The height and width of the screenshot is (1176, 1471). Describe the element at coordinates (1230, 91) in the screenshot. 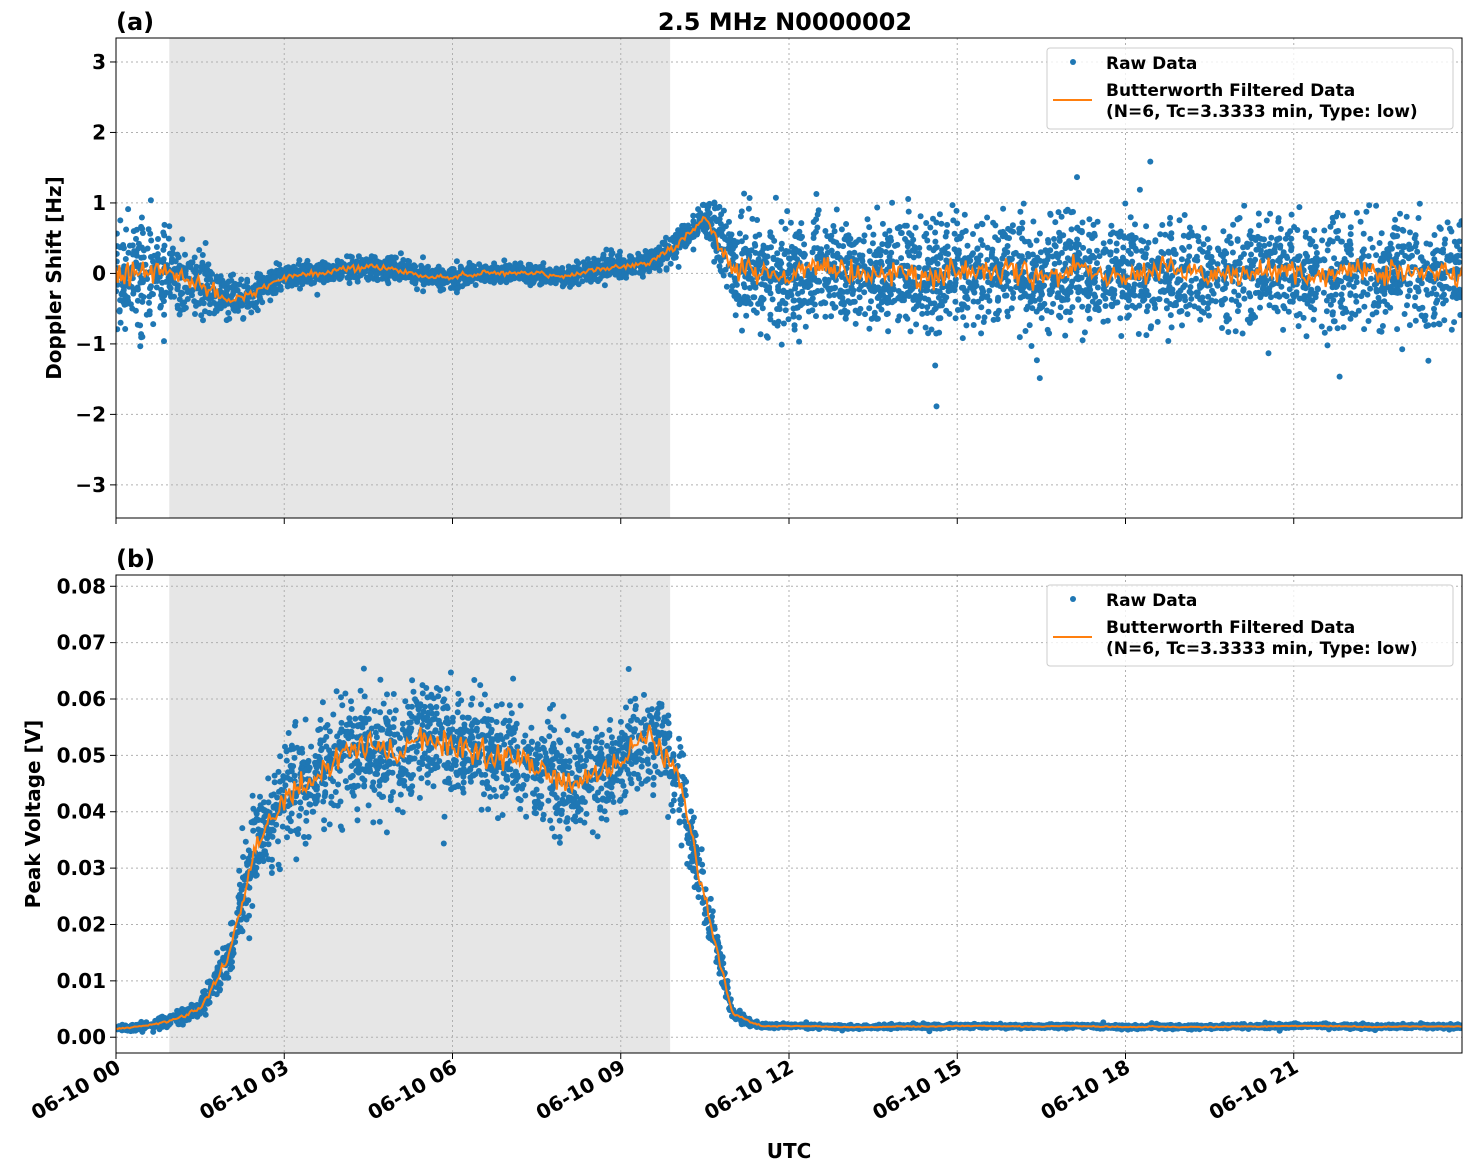

I see `legend-filtered-label: Butterworth Filtered Data` at that location.